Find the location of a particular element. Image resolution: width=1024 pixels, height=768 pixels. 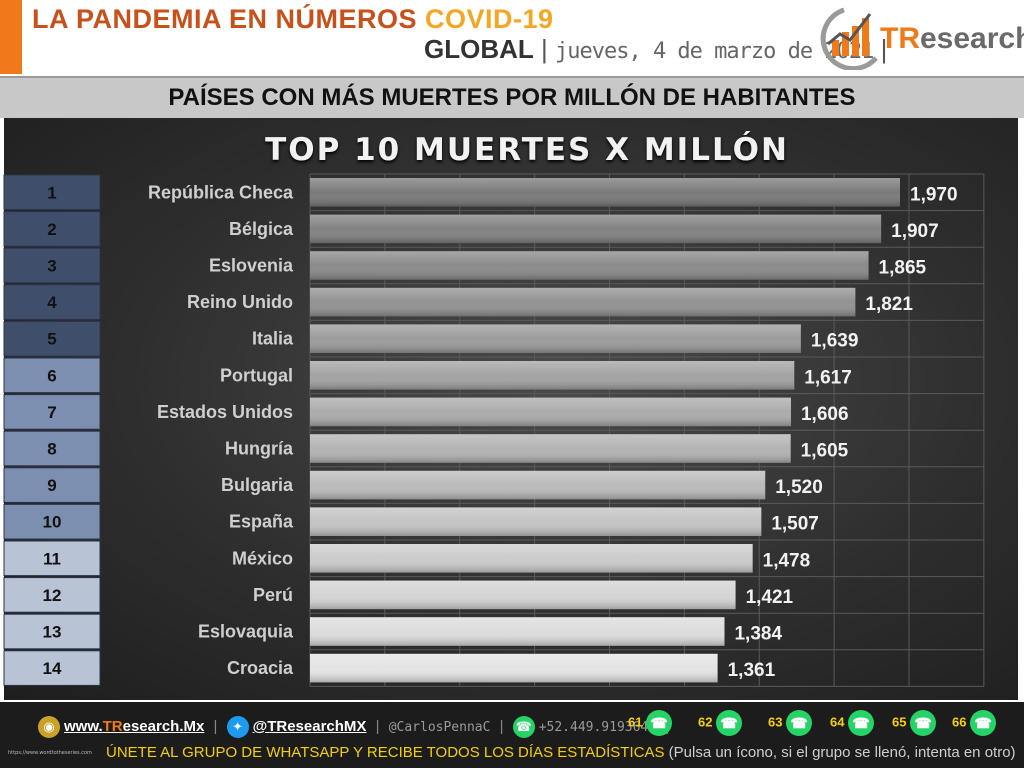

category-label: Reino Unido is located at coordinates (240, 302).